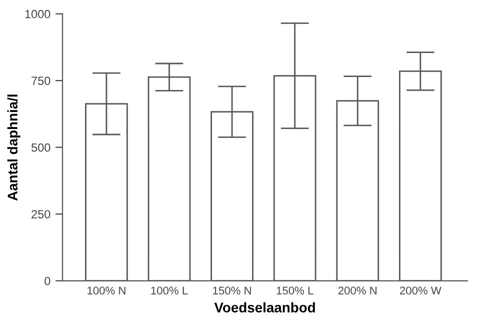  What do you see at coordinates (40, 147) in the screenshot?
I see `y-tick-label: 500` at bounding box center [40, 147].